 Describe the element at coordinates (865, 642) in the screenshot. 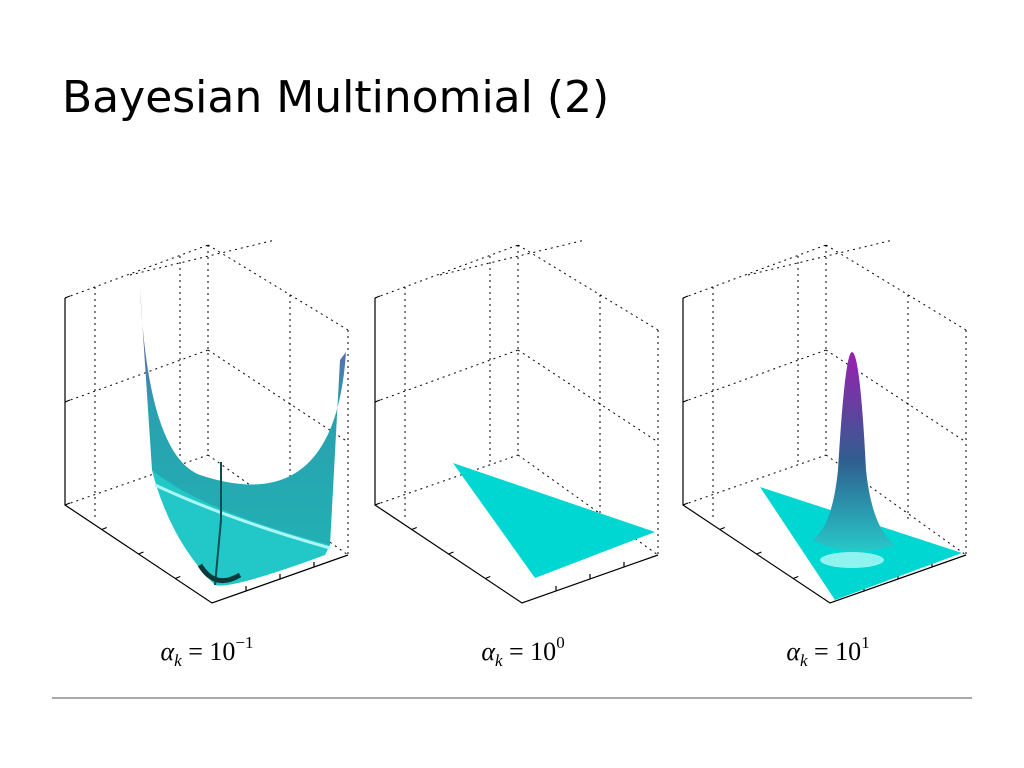

I see `caption-exponent: 1` at that location.